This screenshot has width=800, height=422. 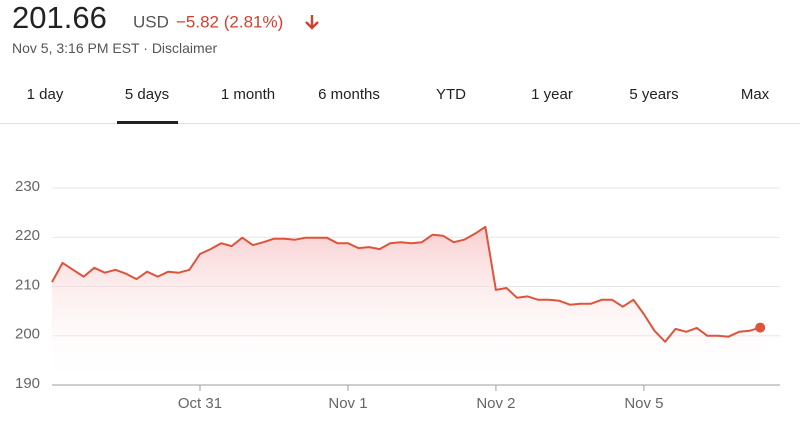 What do you see at coordinates (147, 94) in the screenshot?
I see `tab: 5 days` at bounding box center [147, 94].